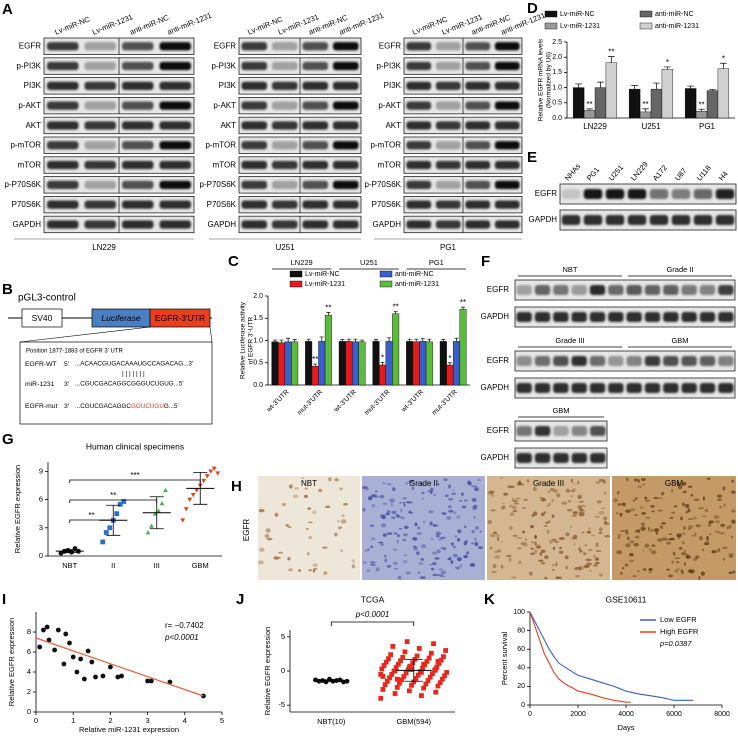  I want to click on sd-bar, so click(413, 670).